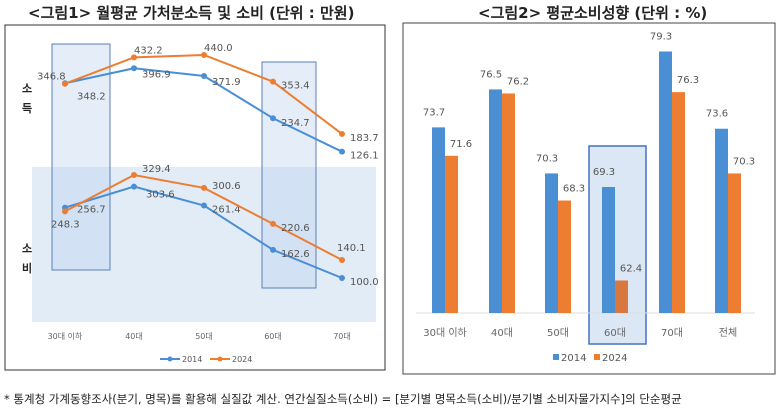 This screenshot has height=413, width=780. What do you see at coordinates (688, 80) in the screenshot?
I see `data-label: 76.3` at bounding box center [688, 80].